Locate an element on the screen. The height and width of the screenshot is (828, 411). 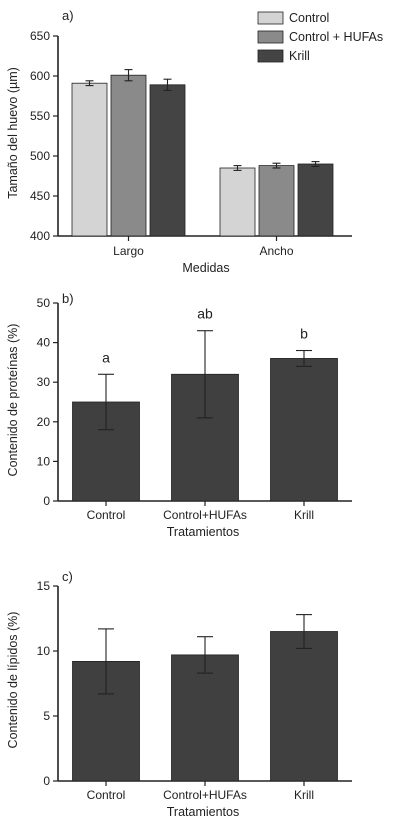
panel-c-y-tick-label: 10 is located at coordinates (44, 651).